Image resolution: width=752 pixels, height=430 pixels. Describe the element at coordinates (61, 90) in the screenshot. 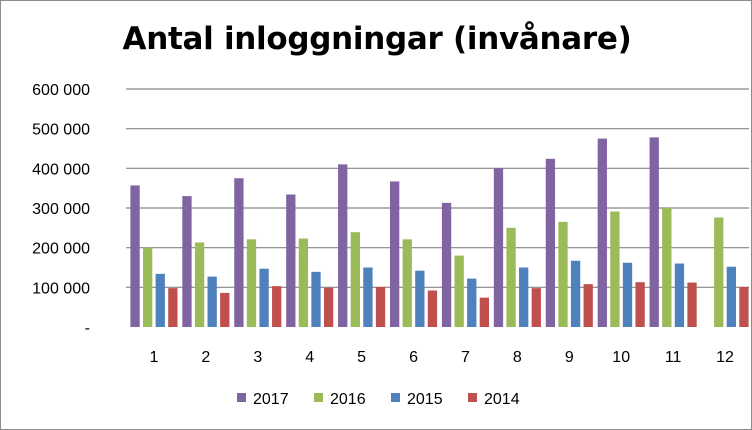

I see `y-tick-label: 600 000` at that location.